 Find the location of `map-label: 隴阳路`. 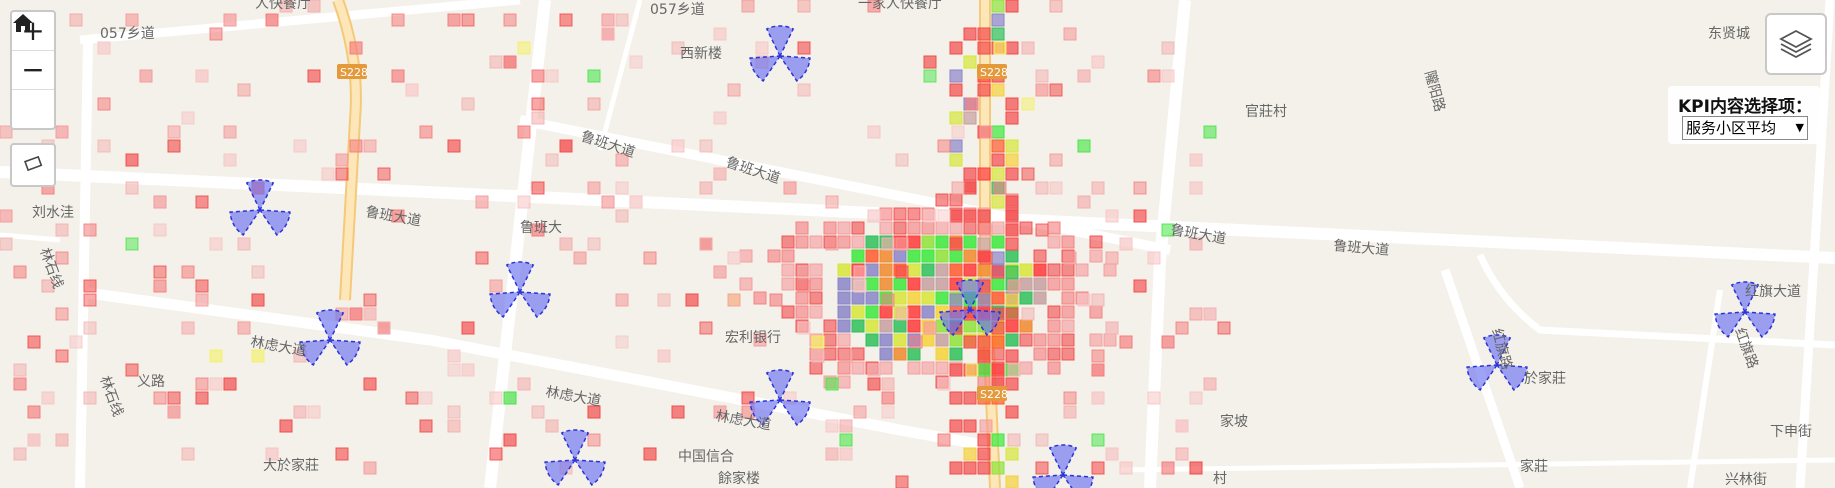

map-label: 隴阳路 is located at coordinates (1434, 91).